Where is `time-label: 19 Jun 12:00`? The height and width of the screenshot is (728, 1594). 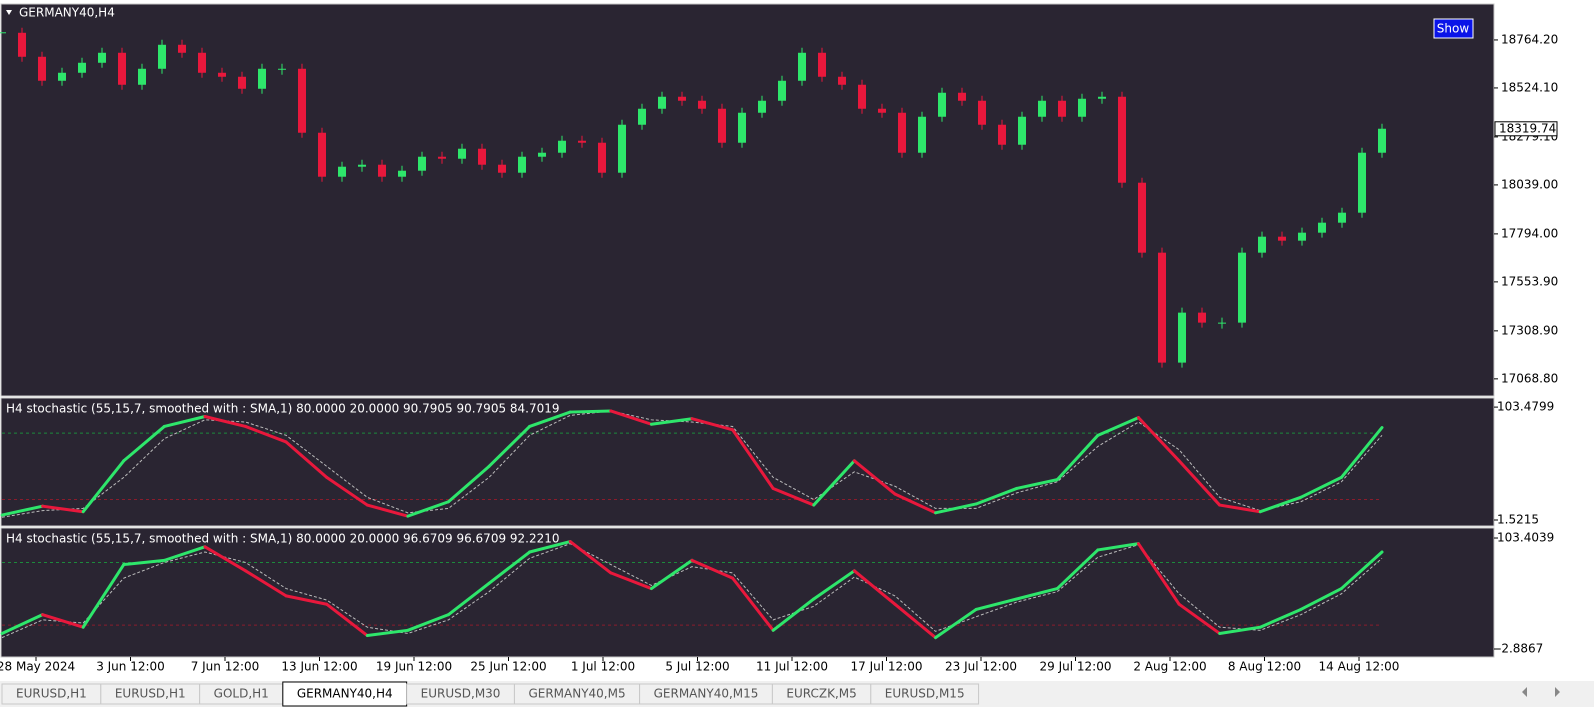 time-label: 19 Jun 12:00 is located at coordinates (414, 667).